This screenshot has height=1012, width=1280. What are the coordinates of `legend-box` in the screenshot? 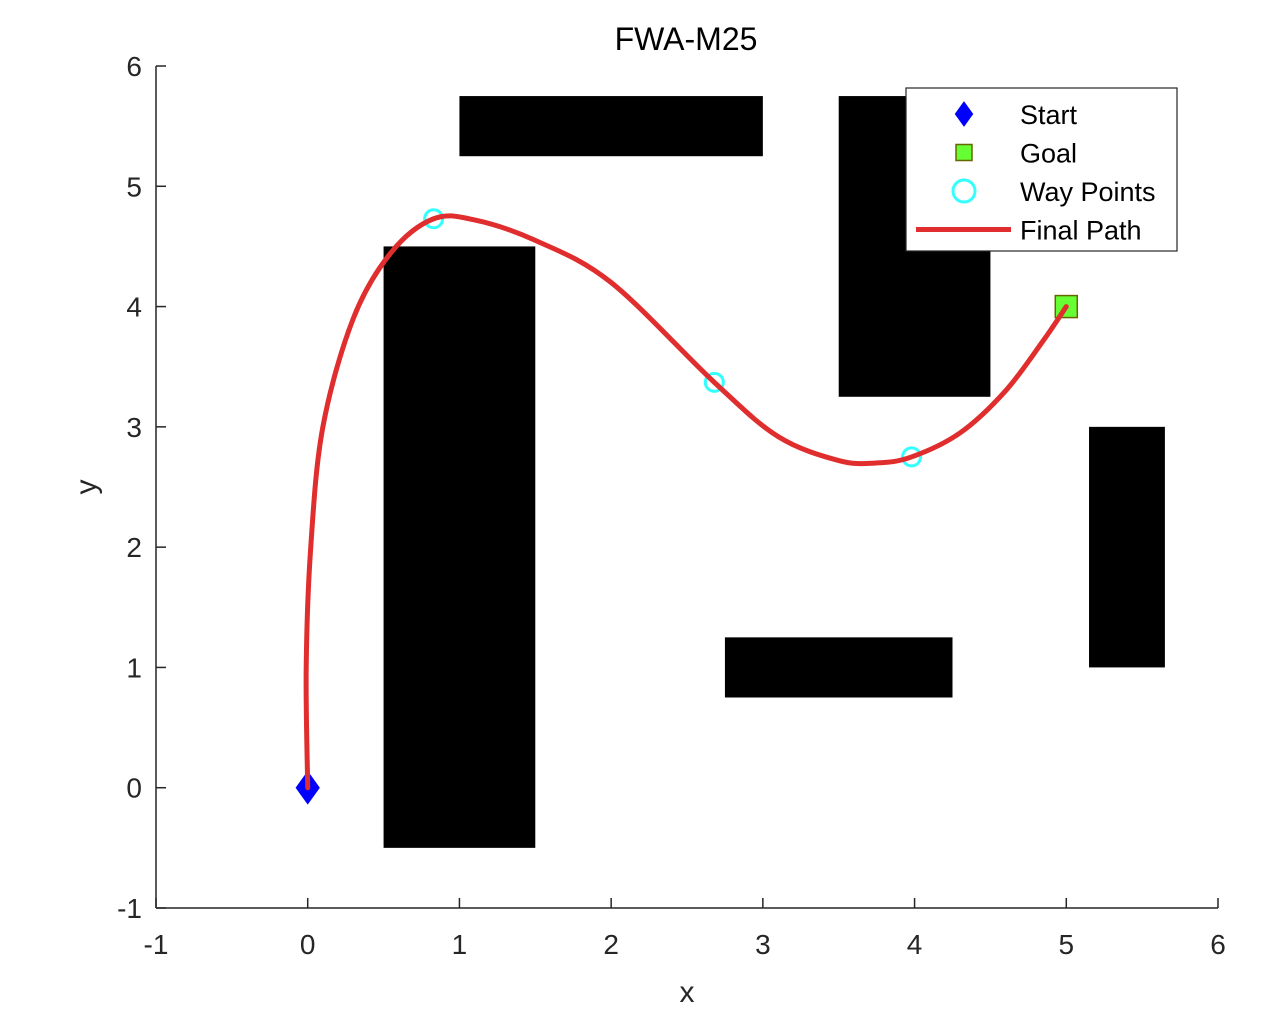 It's located at (1041, 169).